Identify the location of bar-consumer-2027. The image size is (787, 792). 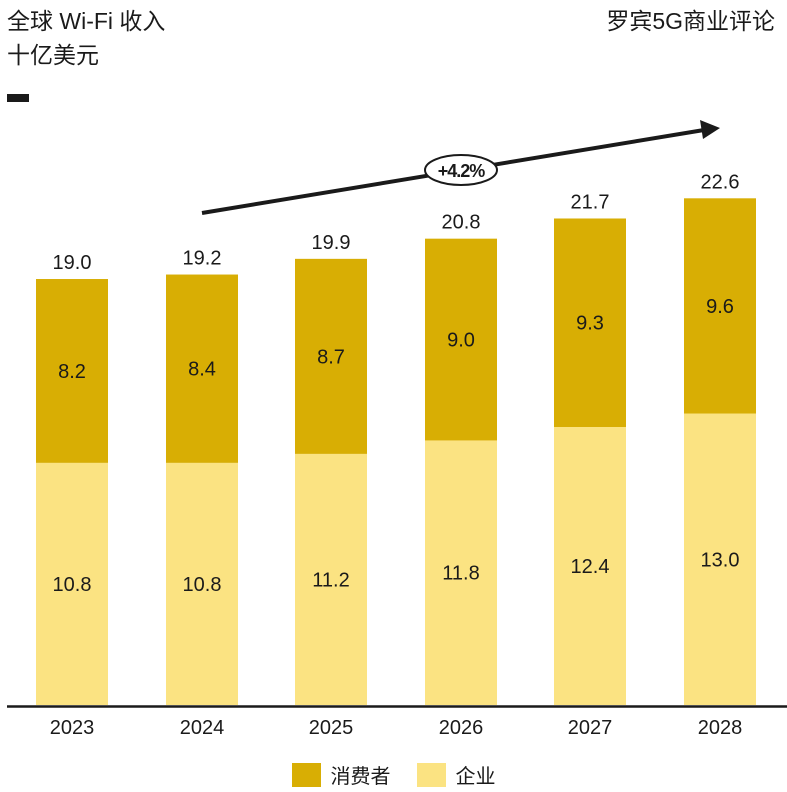
(590, 322).